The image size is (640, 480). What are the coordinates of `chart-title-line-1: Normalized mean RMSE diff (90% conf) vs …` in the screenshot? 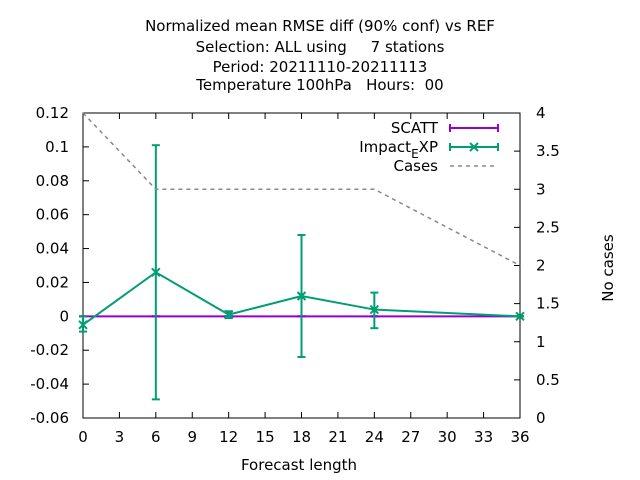 It's located at (320, 26).